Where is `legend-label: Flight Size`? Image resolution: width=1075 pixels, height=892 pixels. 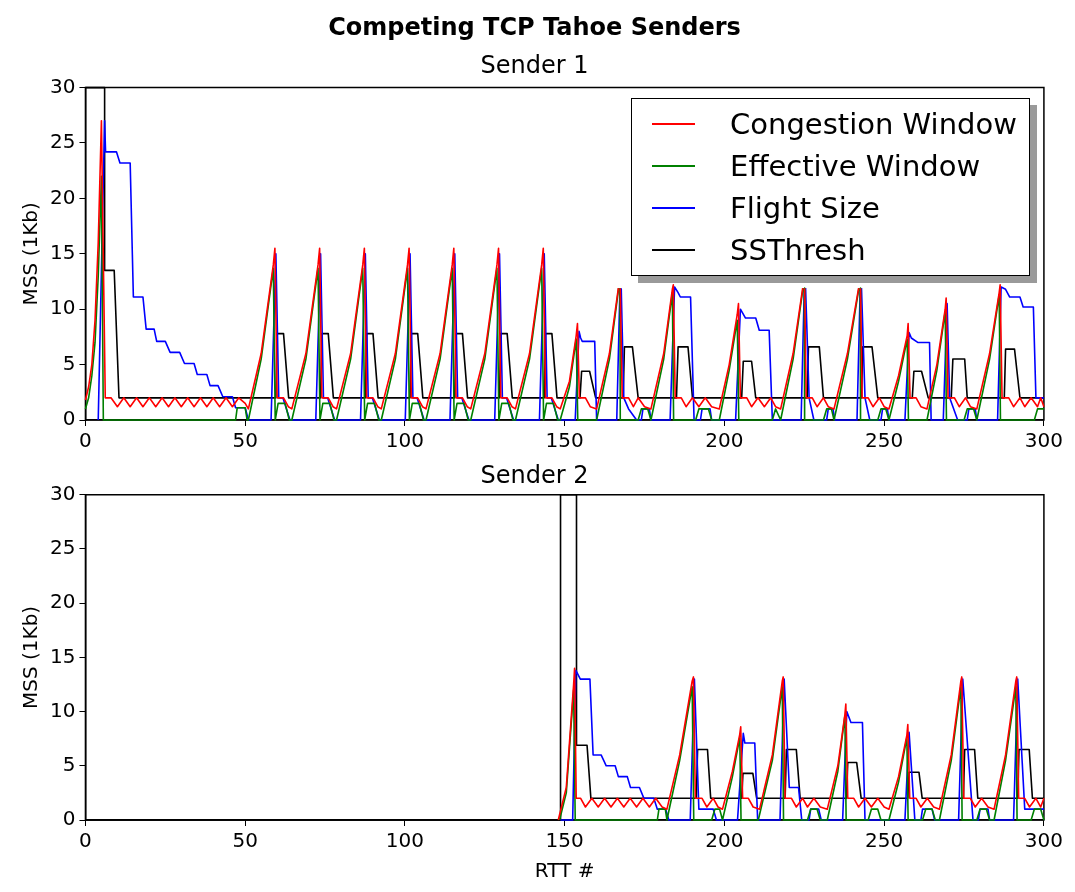
legend-label: Flight Size is located at coordinates (805, 207).